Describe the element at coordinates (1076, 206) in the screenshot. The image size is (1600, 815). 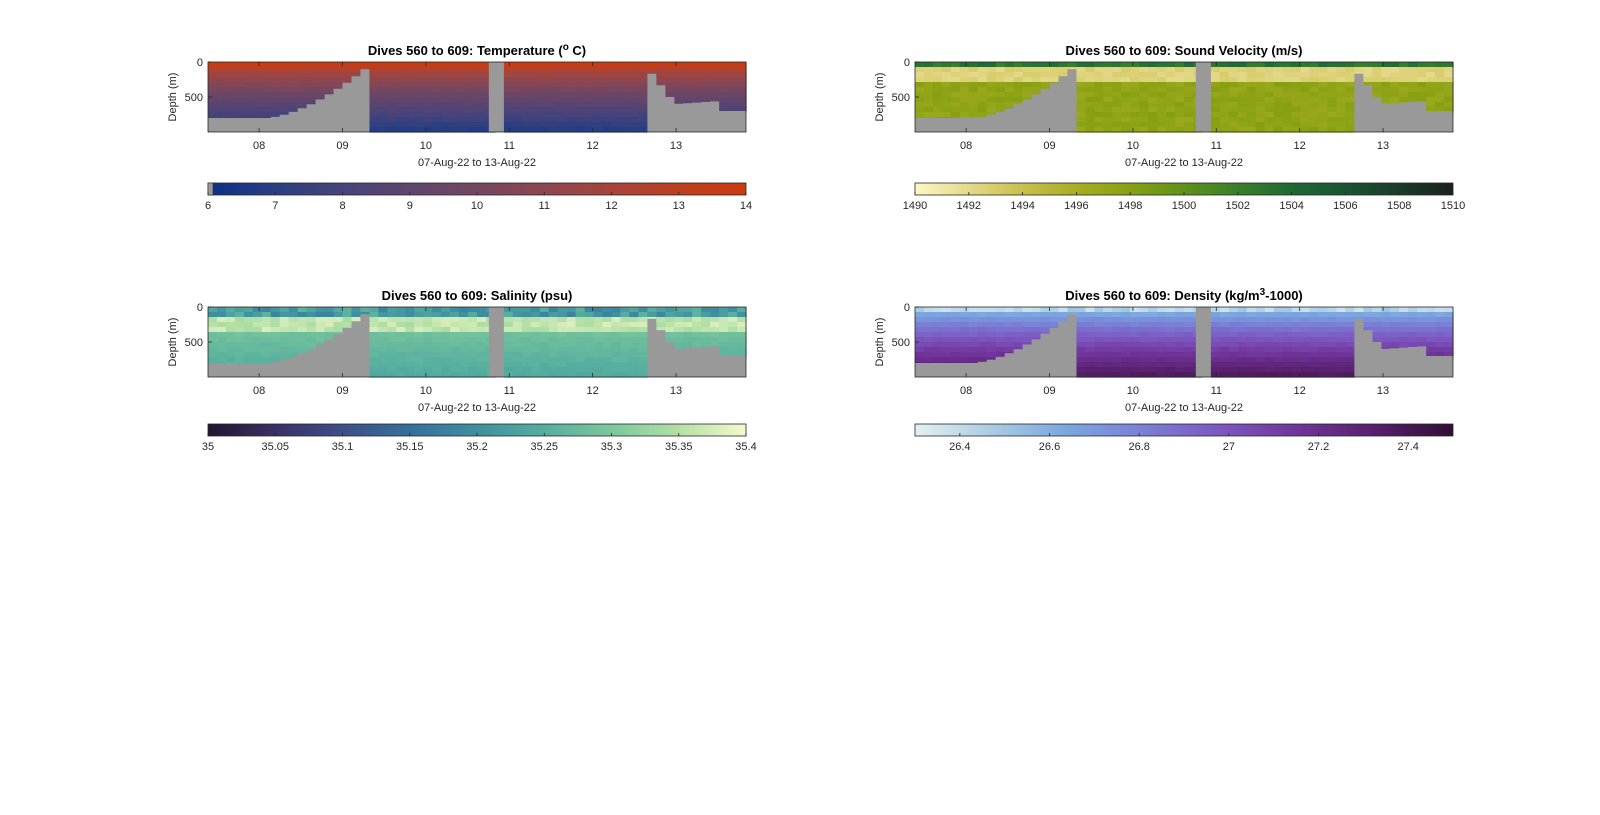
I see `colorbar-tick-label: 1496` at that location.